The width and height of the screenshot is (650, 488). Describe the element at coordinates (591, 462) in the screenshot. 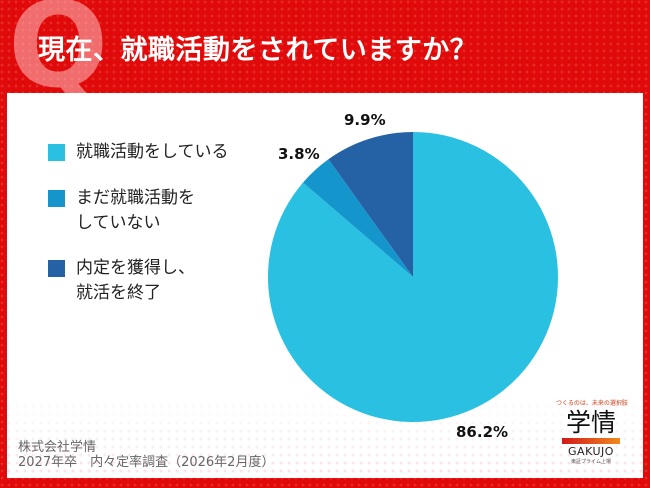

I see `logo-sub: 東証プライム上場` at that location.